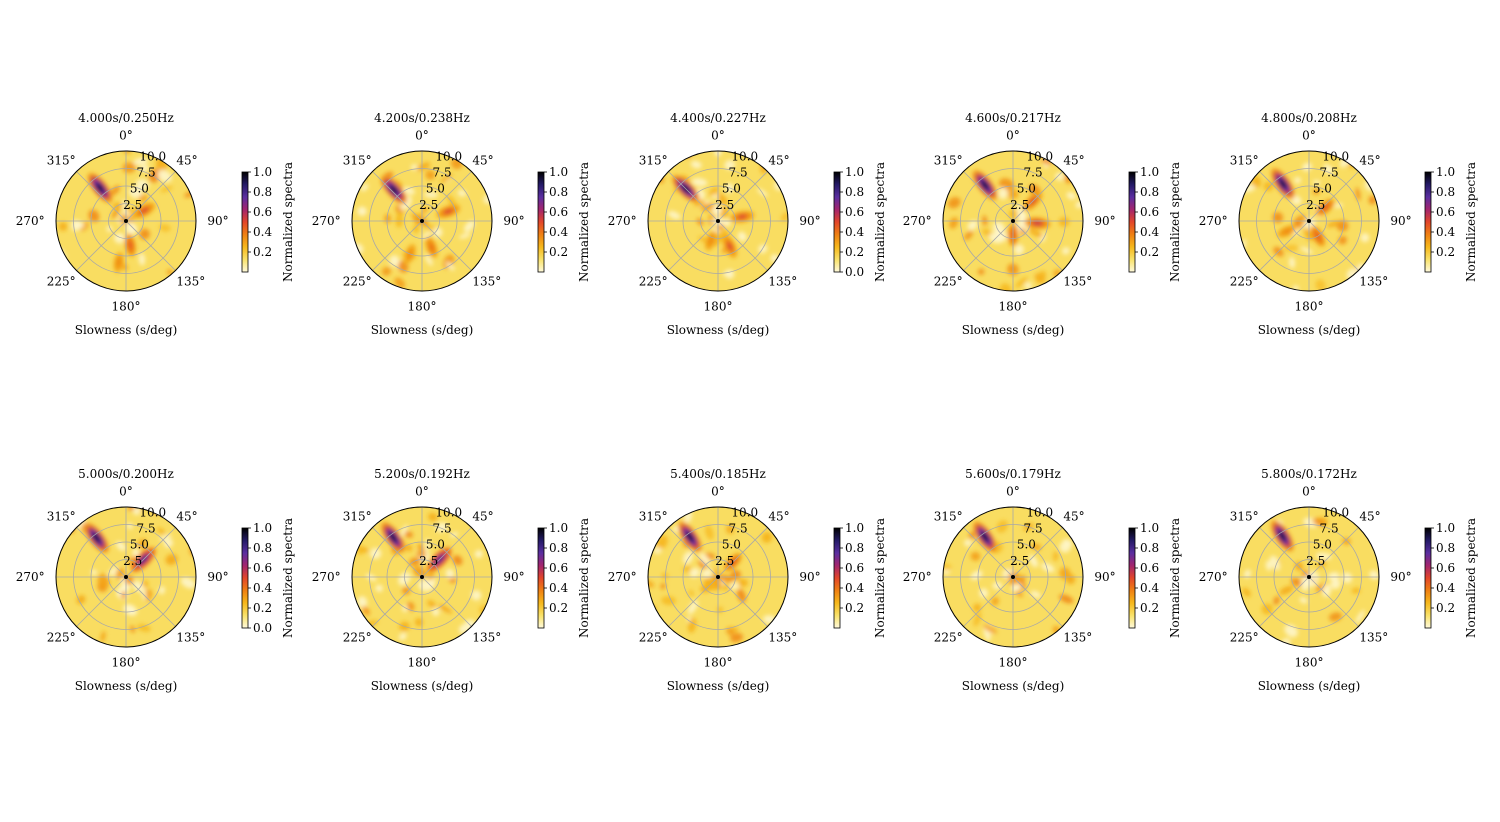 This screenshot has width=1500, height=822. Describe the element at coordinates (1026, 189) in the screenshot. I see `radial-tick-label: 5.0` at that location.